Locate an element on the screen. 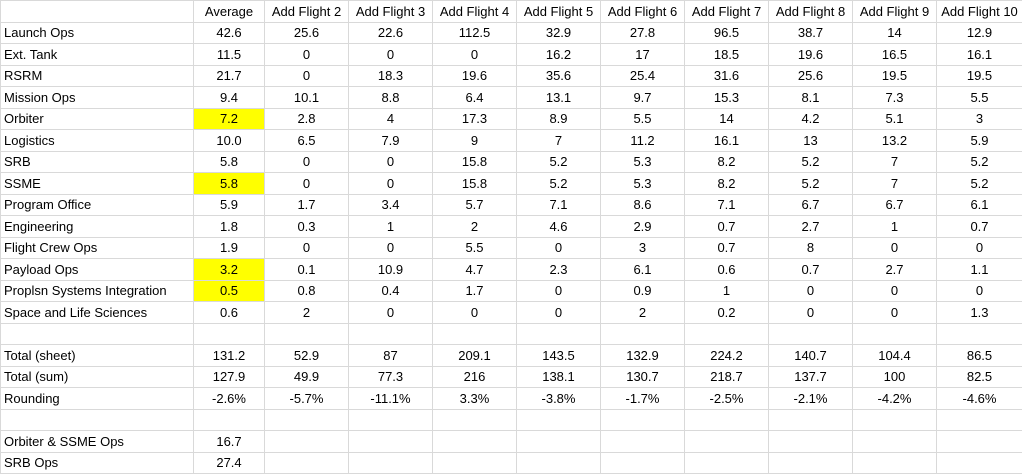  row-label: Space and Life Sciences is located at coordinates (97, 312).